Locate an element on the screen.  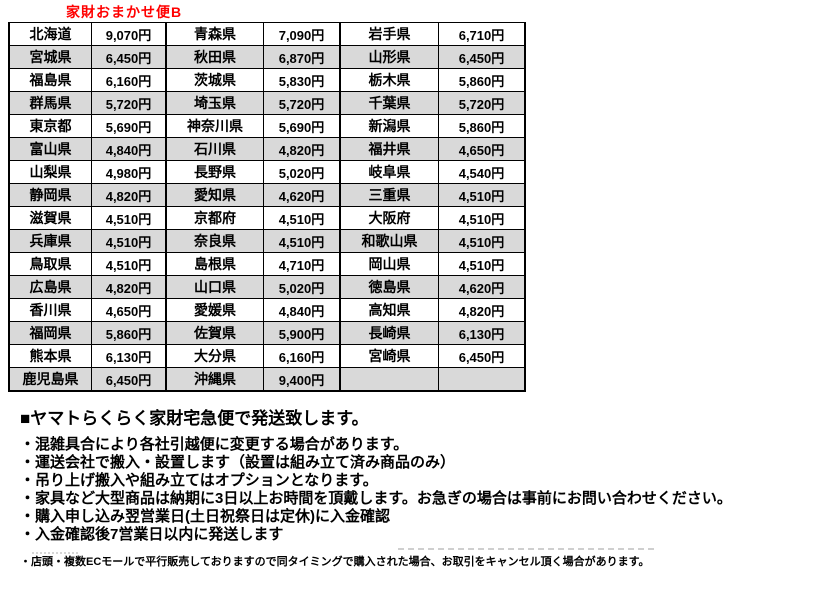
table-row: 鳥取県 4,510円 島根県 4,710円 岡山県 4,510円 is located at coordinates (267, 264).